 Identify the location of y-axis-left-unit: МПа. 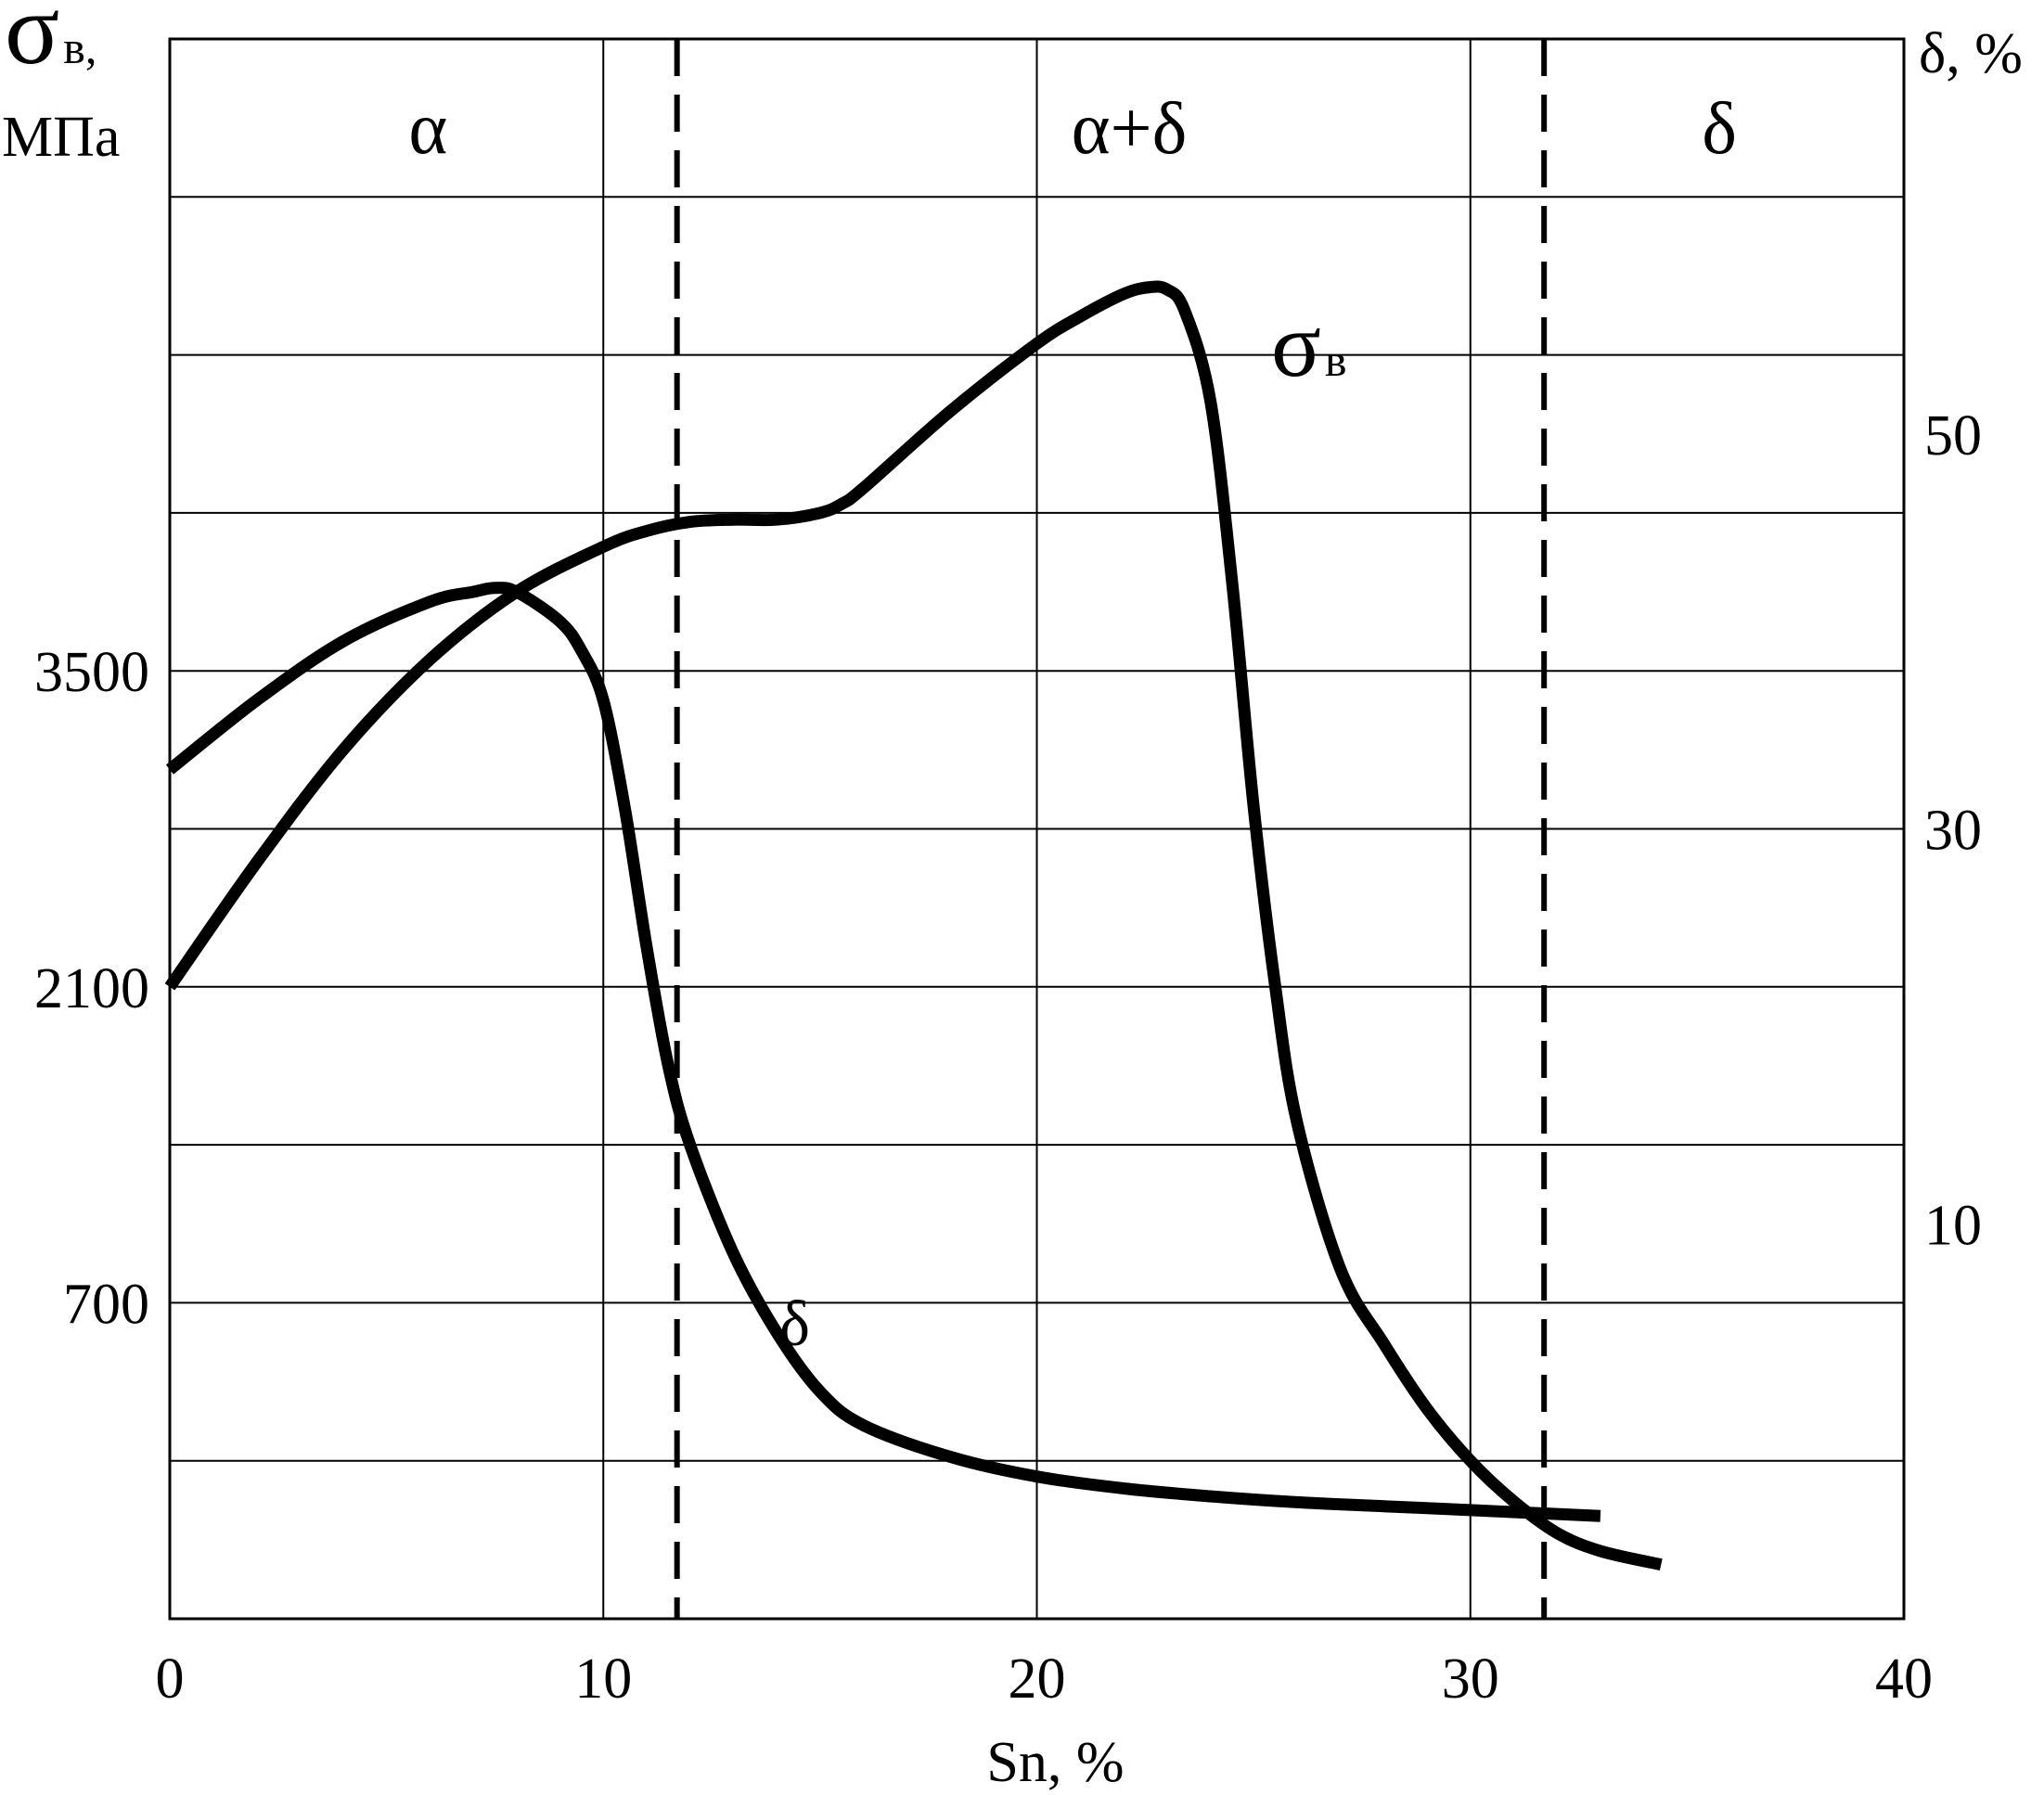
(61, 137).